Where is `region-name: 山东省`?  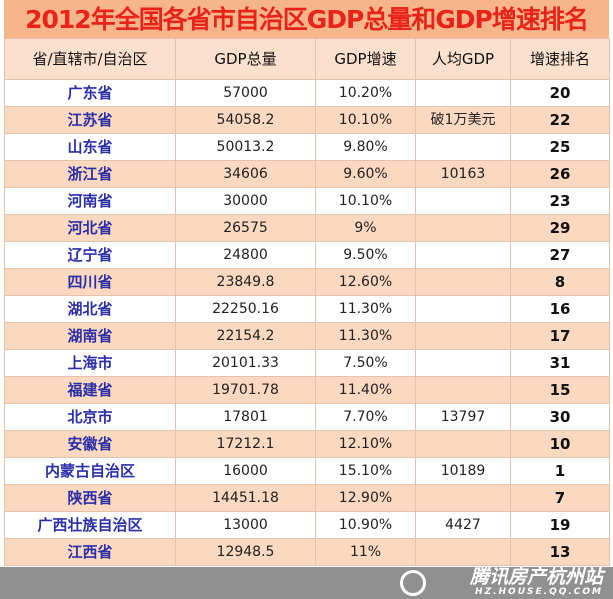 region-name: 山东省 is located at coordinates (90, 147).